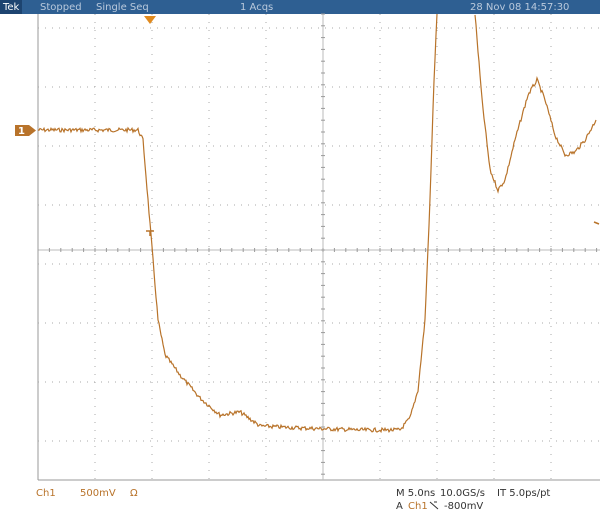 Image resolution: width=600 pixels, height=512 pixels. I want to click on interpolation: IT 5.0ps/pt, so click(523, 493).